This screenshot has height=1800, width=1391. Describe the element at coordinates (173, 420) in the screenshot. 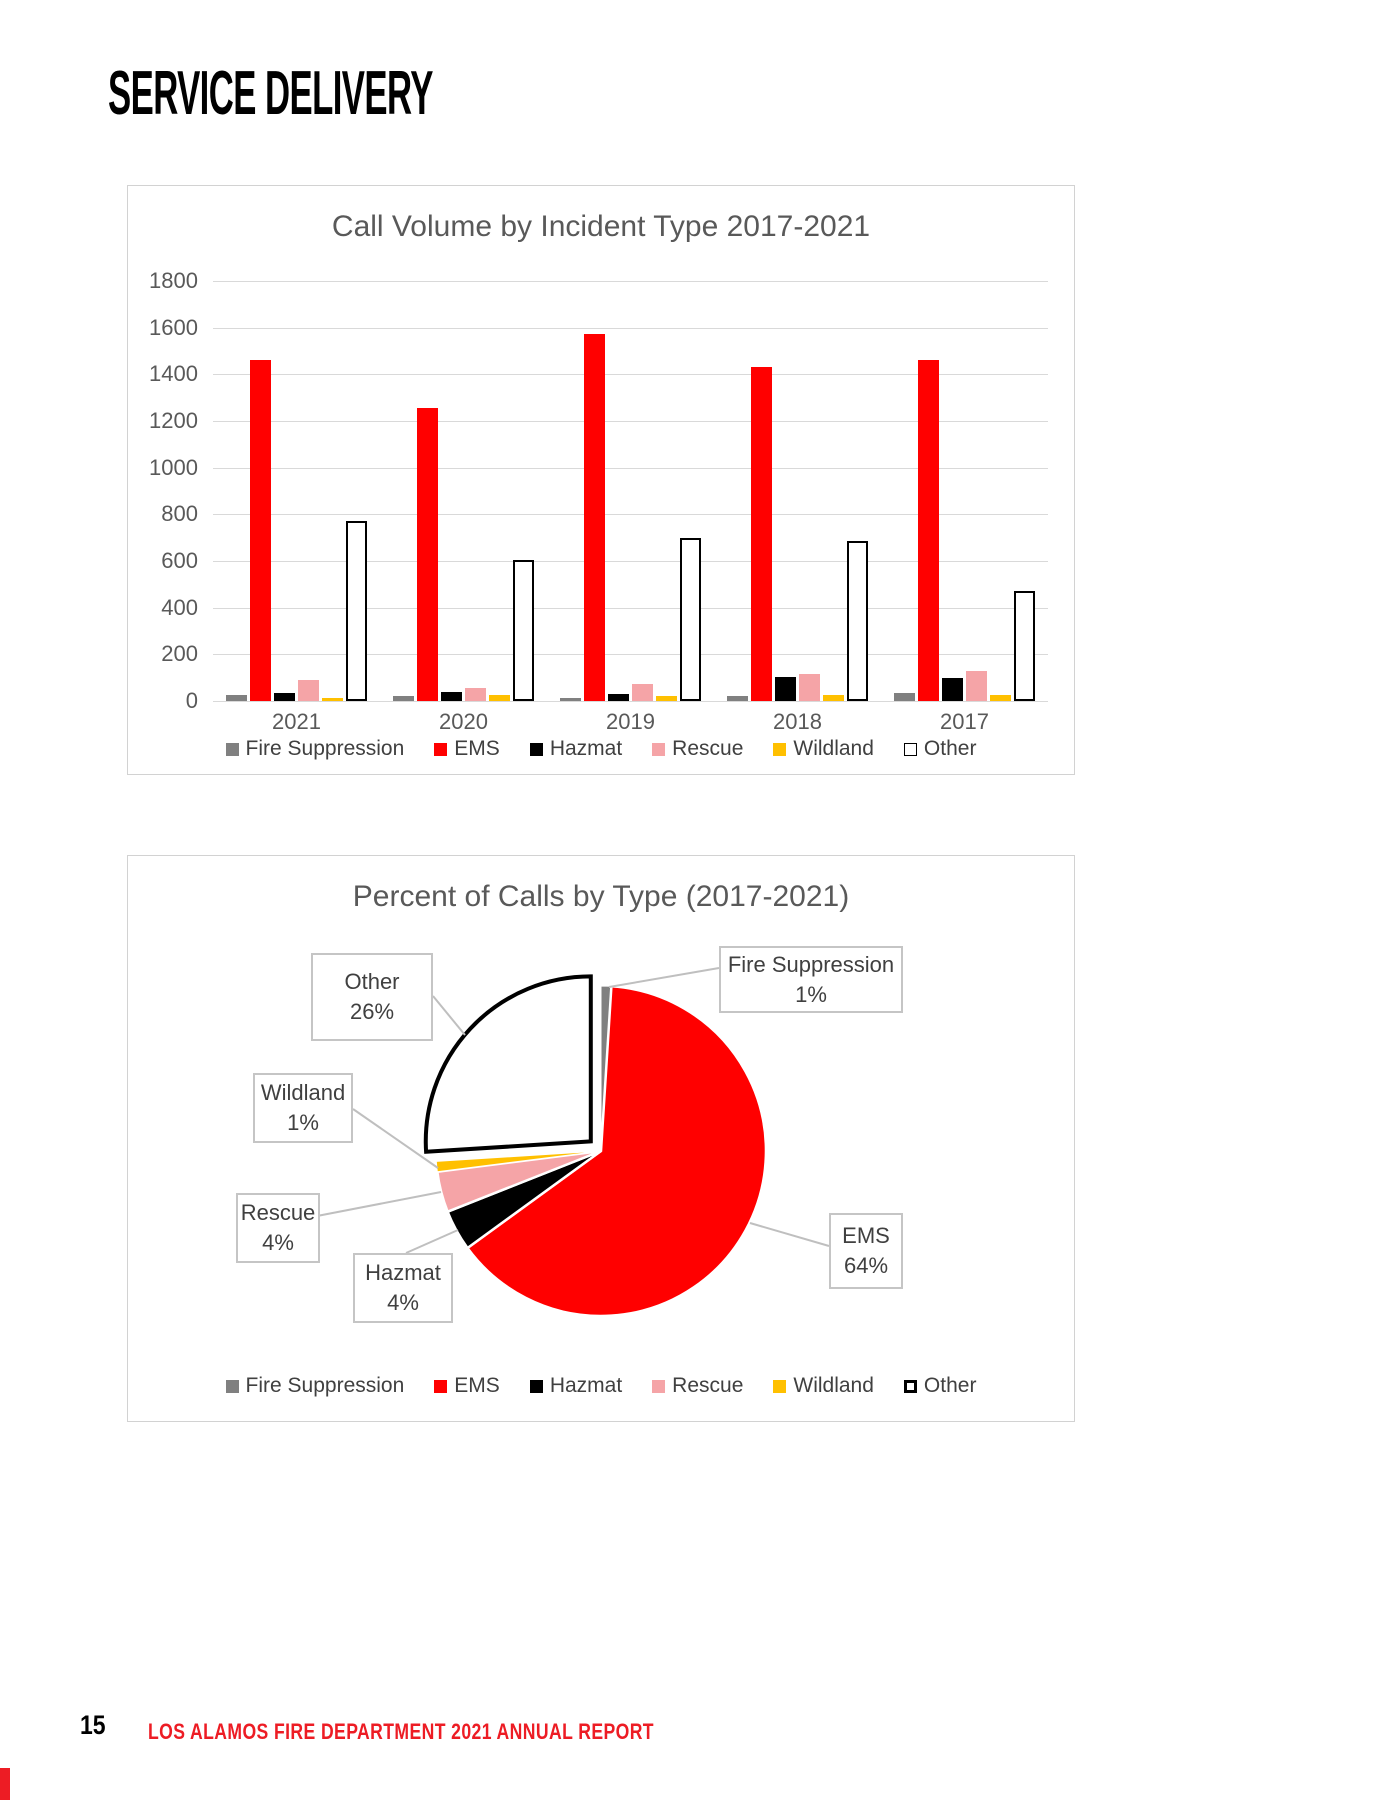

I see `y-tick-label-1200: 1200` at that location.